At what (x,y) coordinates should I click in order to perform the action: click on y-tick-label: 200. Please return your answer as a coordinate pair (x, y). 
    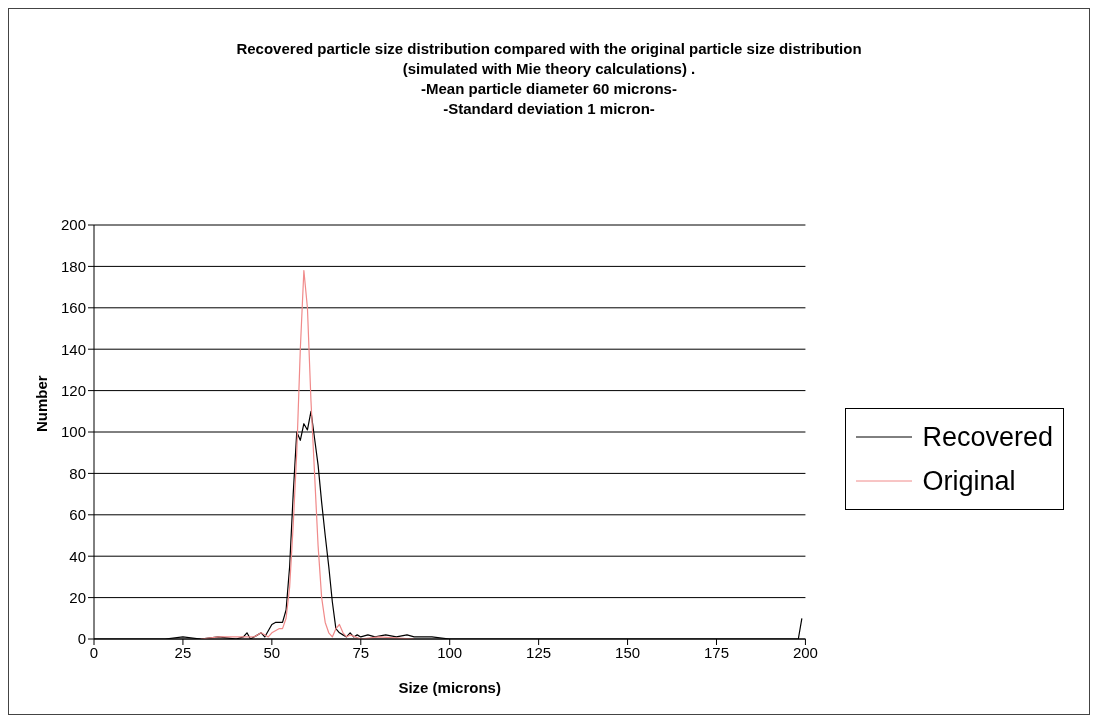
    Looking at the image, I should click on (73, 225).